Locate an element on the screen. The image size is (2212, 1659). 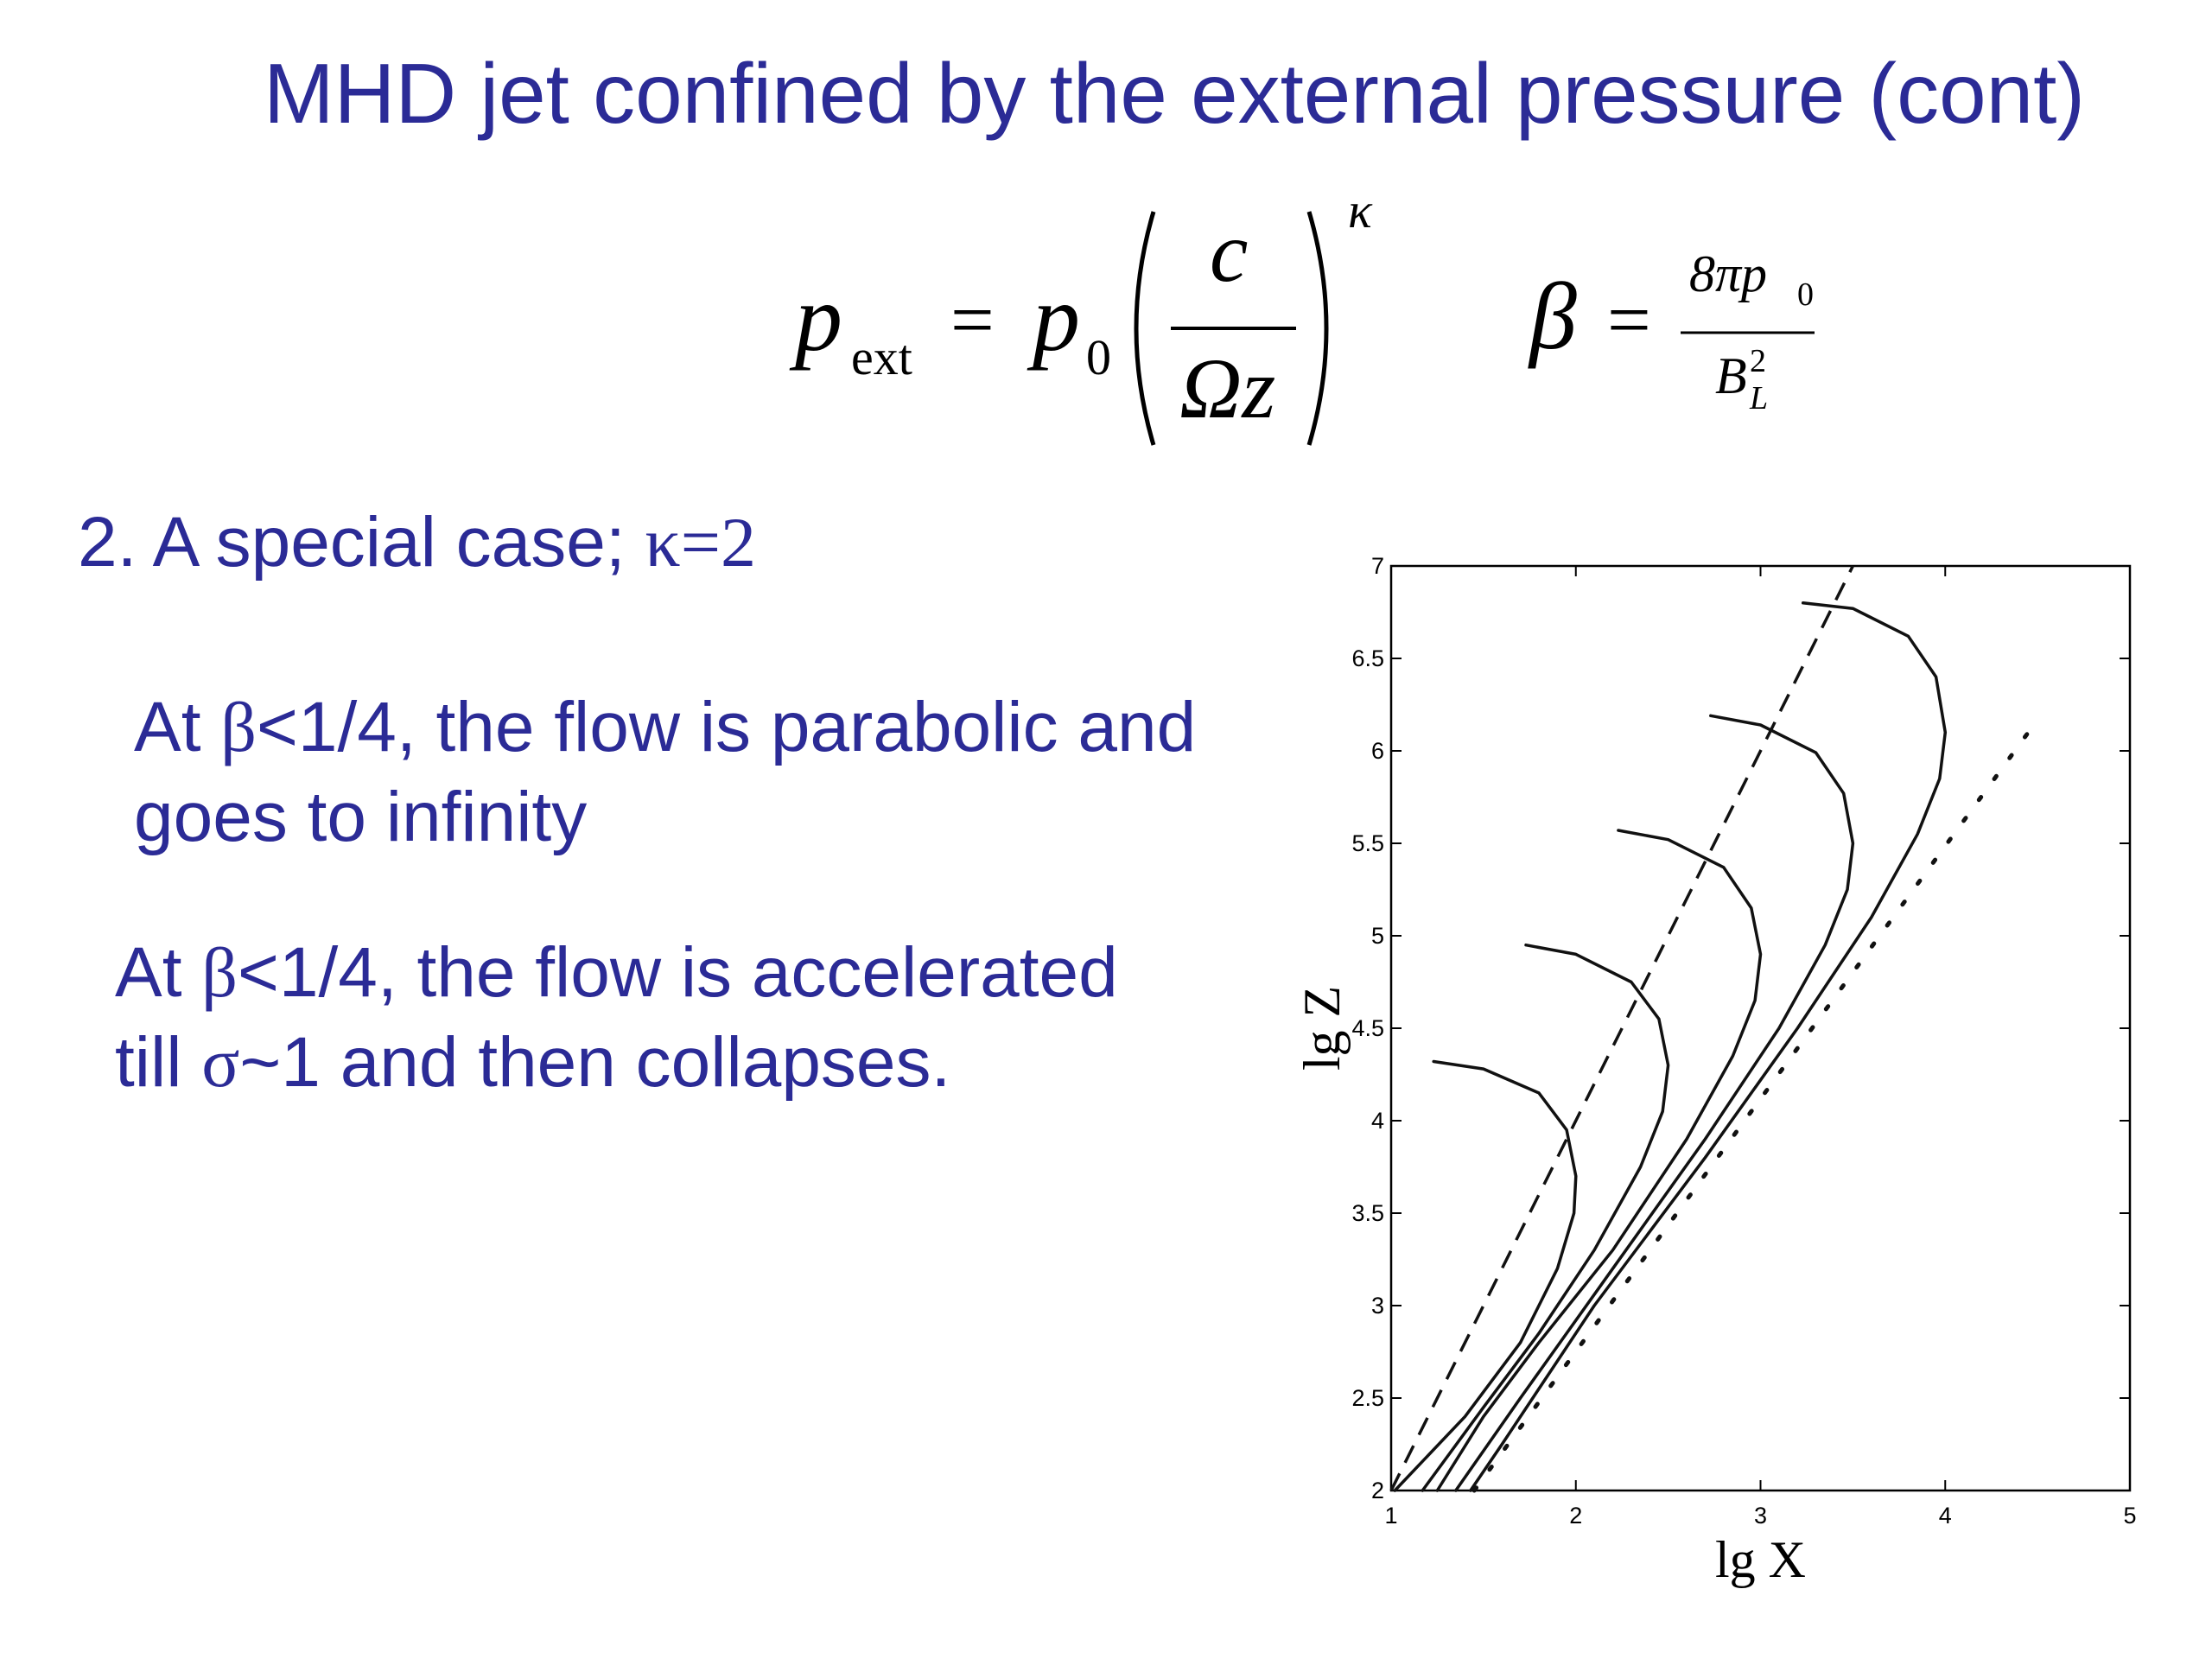
formula-ext: ext is located at coordinates (881, 357).